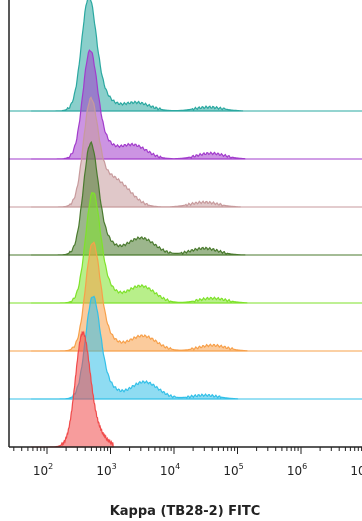 This screenshot has width=362, height=521. I want to click on x-tick-label: 10⁶, so click(297, 470).